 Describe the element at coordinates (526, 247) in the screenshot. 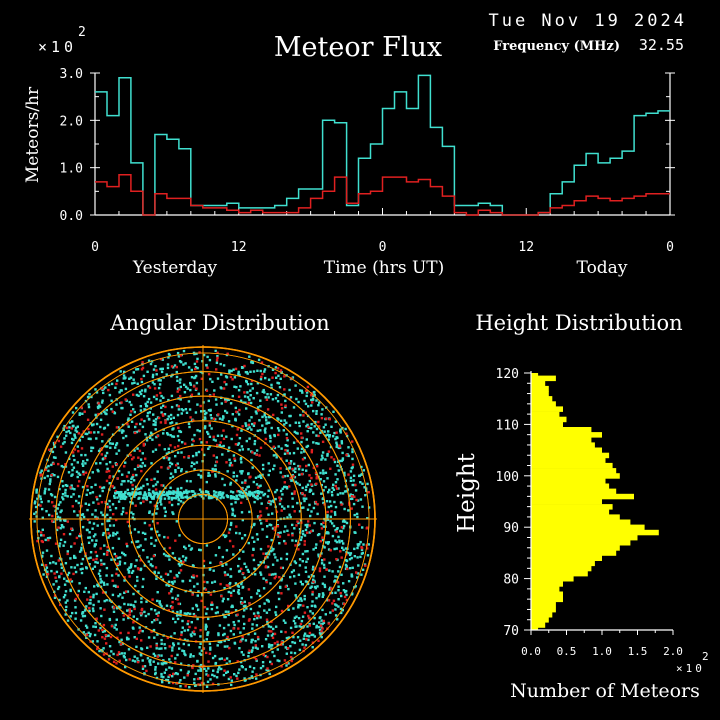

I see `flux-x-tick-label: 12` at that location.